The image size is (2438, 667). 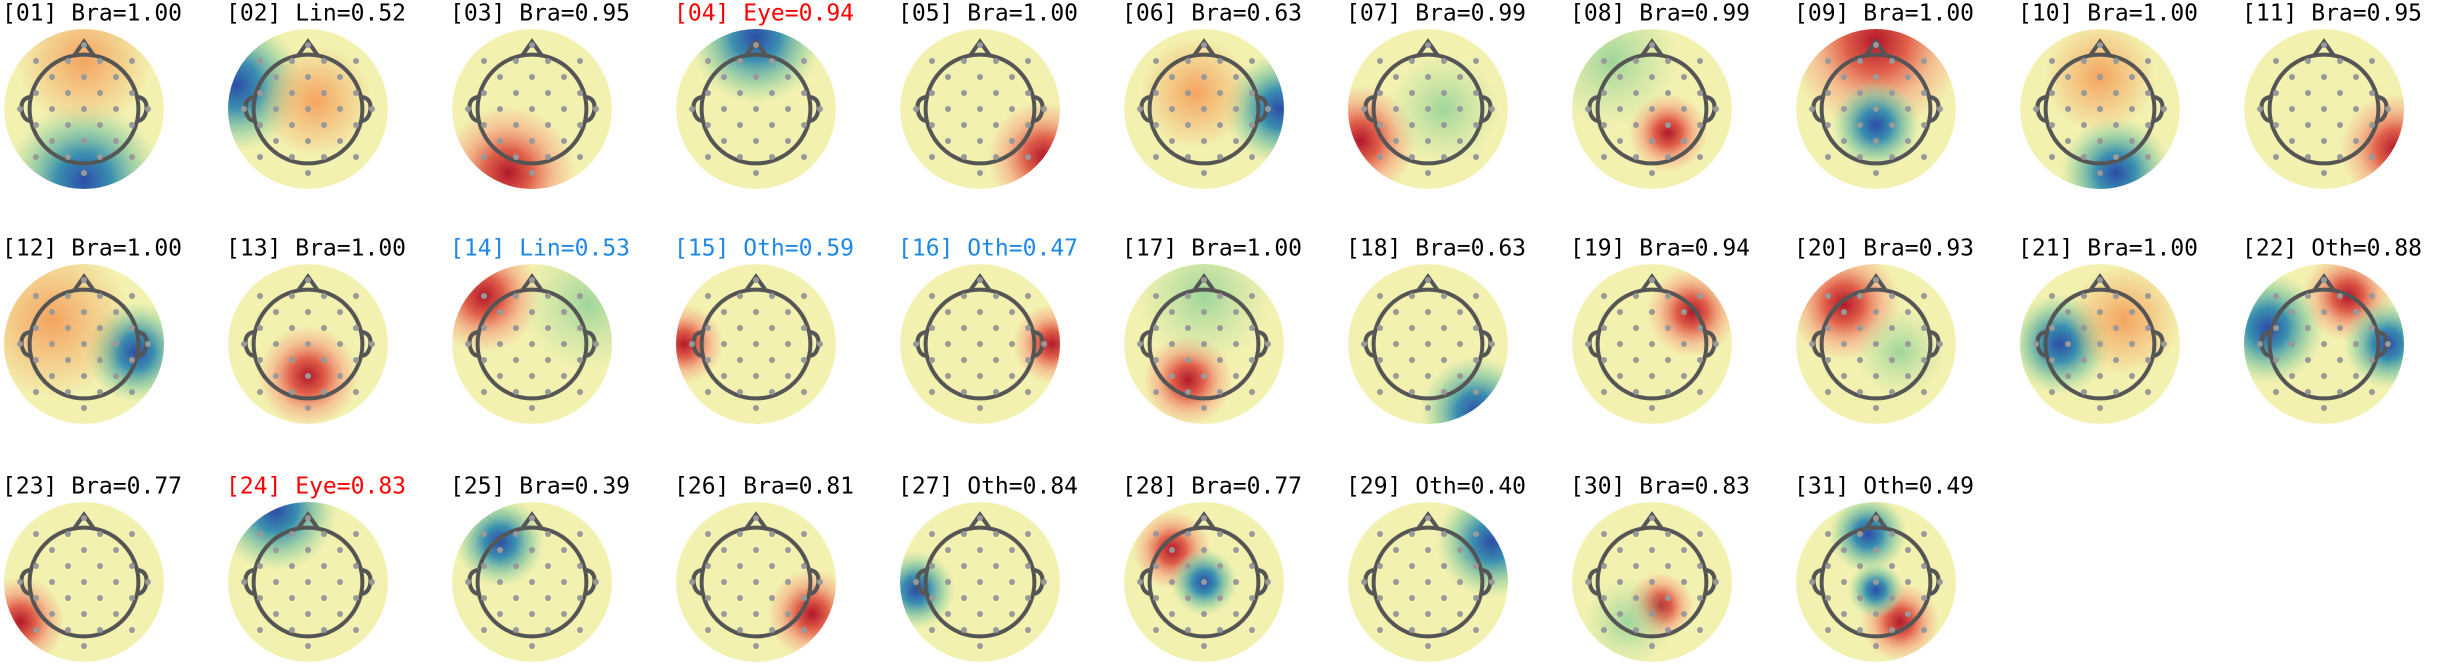 I want to click on head-outline, so click(x=2324, y=109).